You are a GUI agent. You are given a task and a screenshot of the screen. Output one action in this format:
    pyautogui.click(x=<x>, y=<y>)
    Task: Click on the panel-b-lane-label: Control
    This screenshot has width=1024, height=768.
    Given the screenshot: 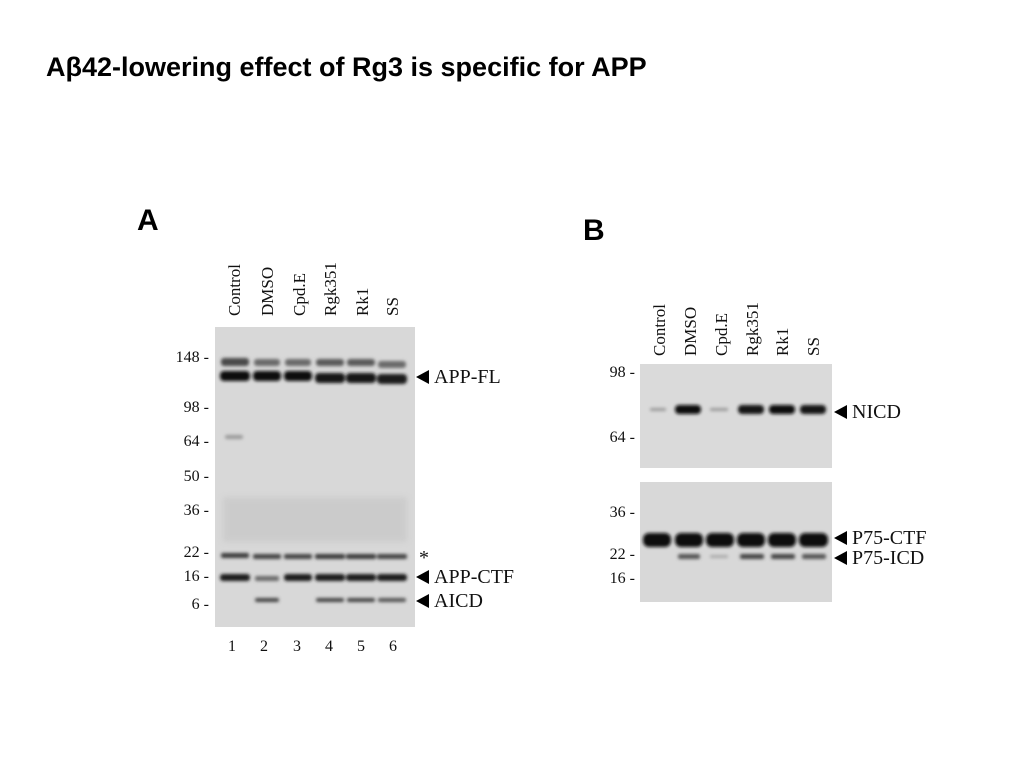 What is the action you would take?
    pyautogui.click(x=659, y=330)
    